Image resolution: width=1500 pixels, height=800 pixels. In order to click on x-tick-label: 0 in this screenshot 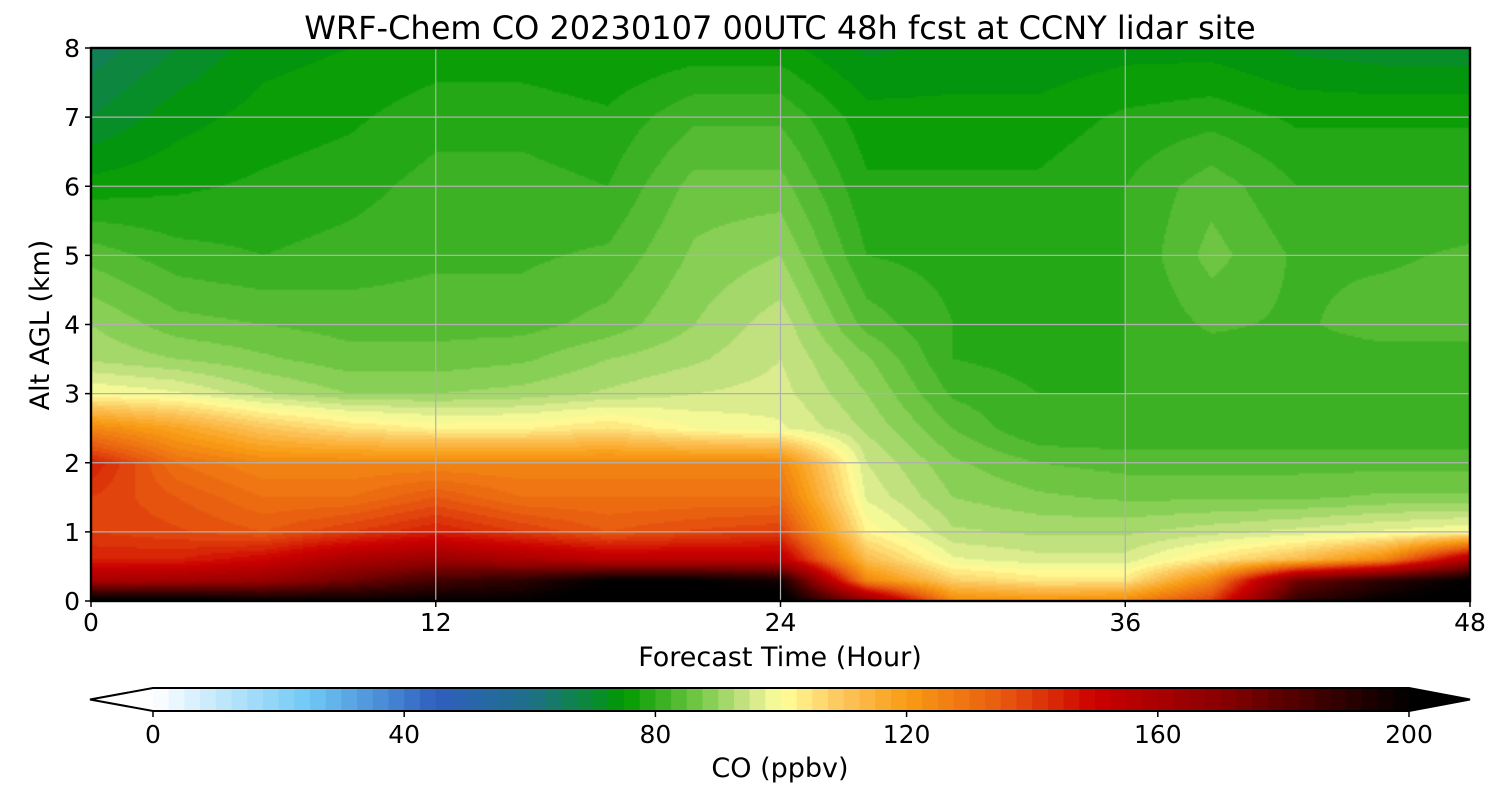, I will do `click(91, 622)`.